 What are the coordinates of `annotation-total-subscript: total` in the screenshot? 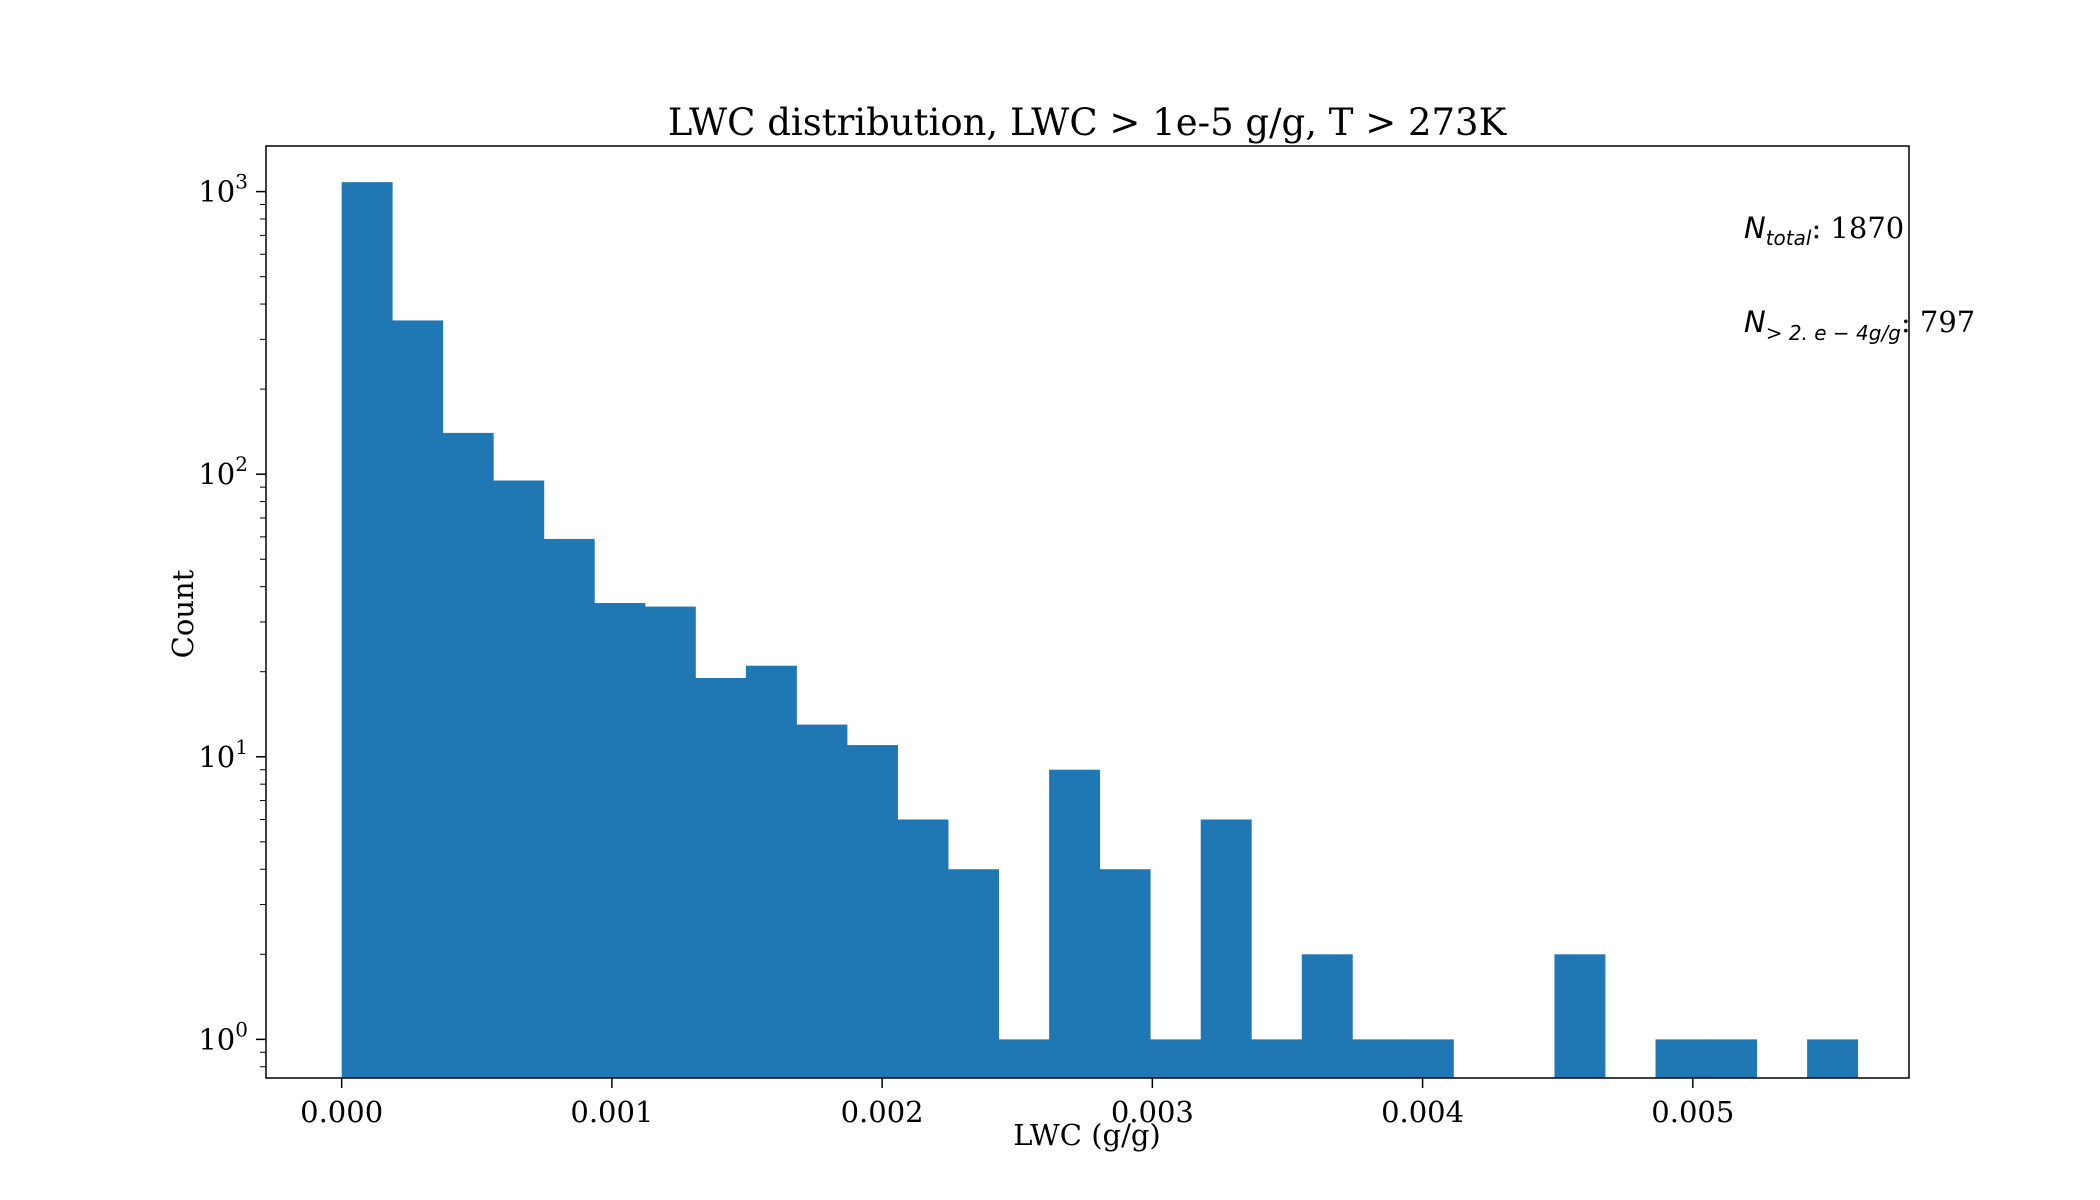 It's located at (1789, 238).